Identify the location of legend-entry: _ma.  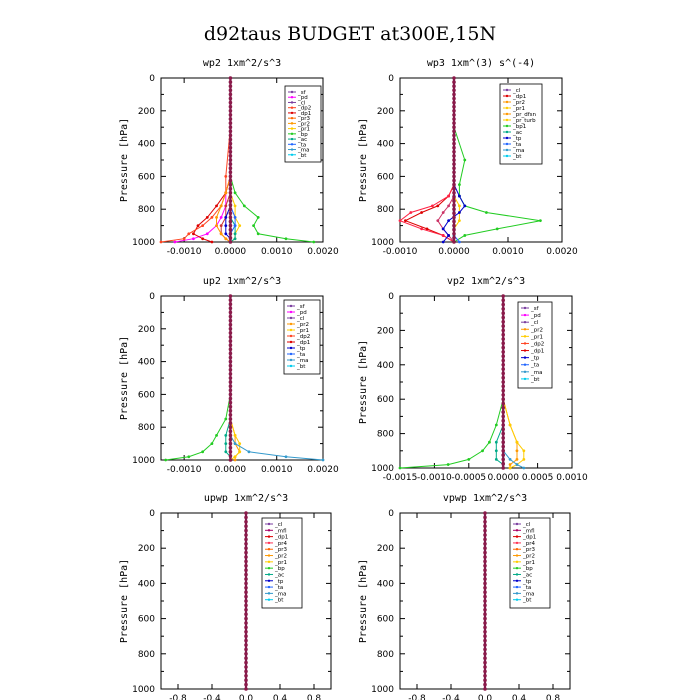
(536, 373).